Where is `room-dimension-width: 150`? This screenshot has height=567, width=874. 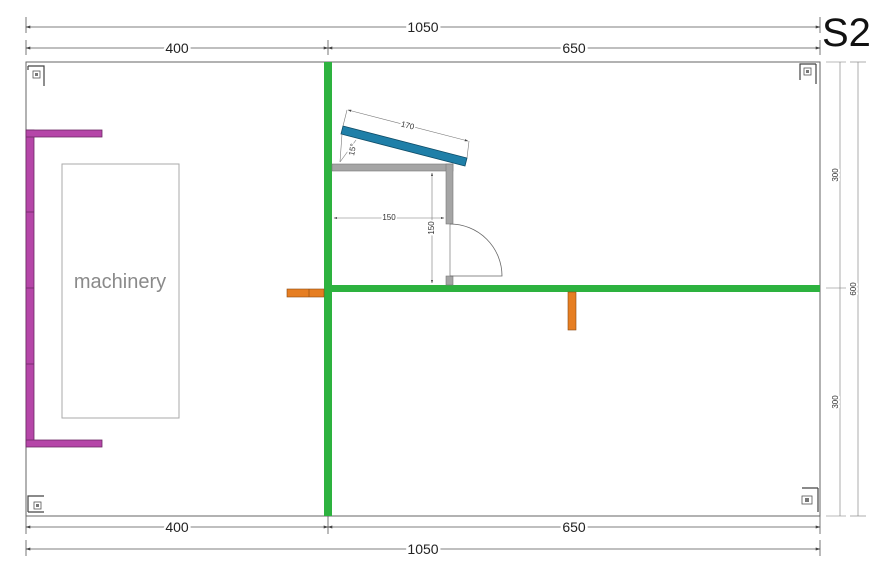
room-dimension-width: 150 is located at coordinates (389, 218).